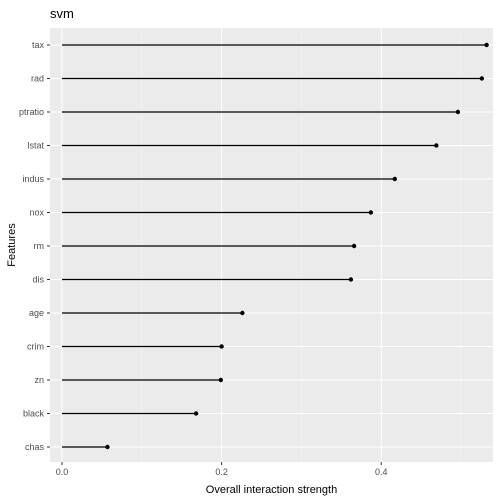 The height and width of the screenshot is (500, 500). What do you see at coordinates (36, 313) in the screenshot?
I see `y-tick-label: age` at bounding box center [36, 313].